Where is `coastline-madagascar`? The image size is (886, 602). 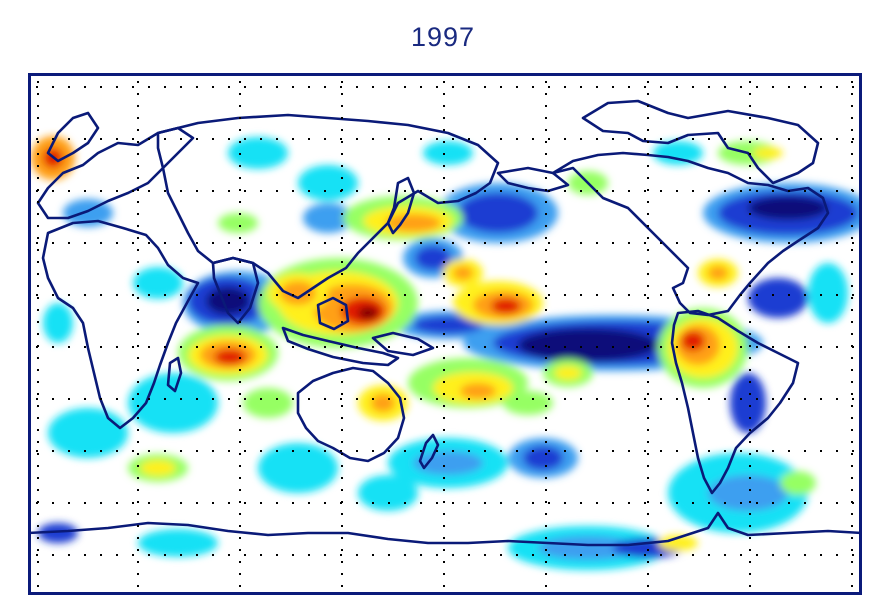
coastline-madagascar is located at coordinates (174, 374).